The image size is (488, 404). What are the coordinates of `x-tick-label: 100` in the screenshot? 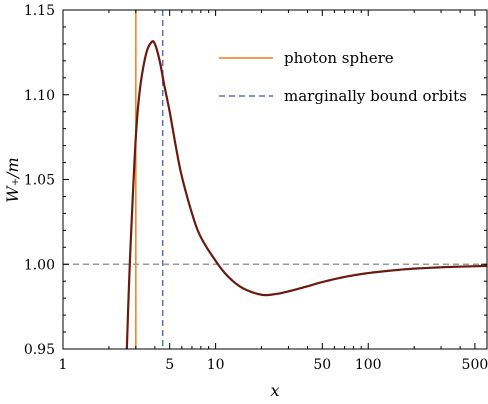 It's located at (368, 365).